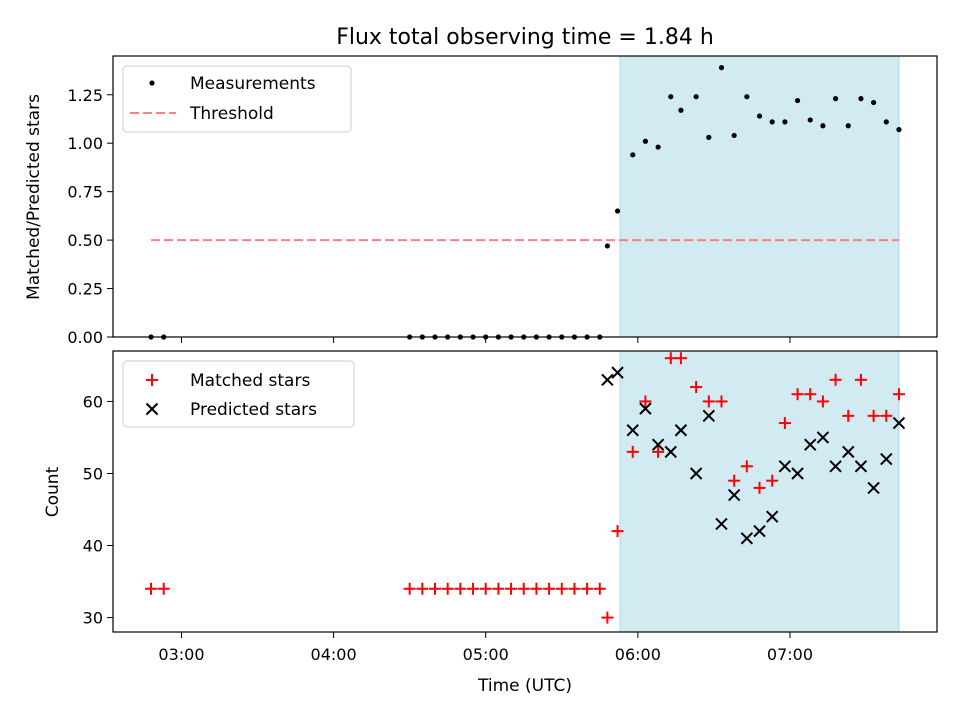 The width and height of the screenshot is (960, 720). I want to click on x-tick-label: 05:00, so click(486, 654).